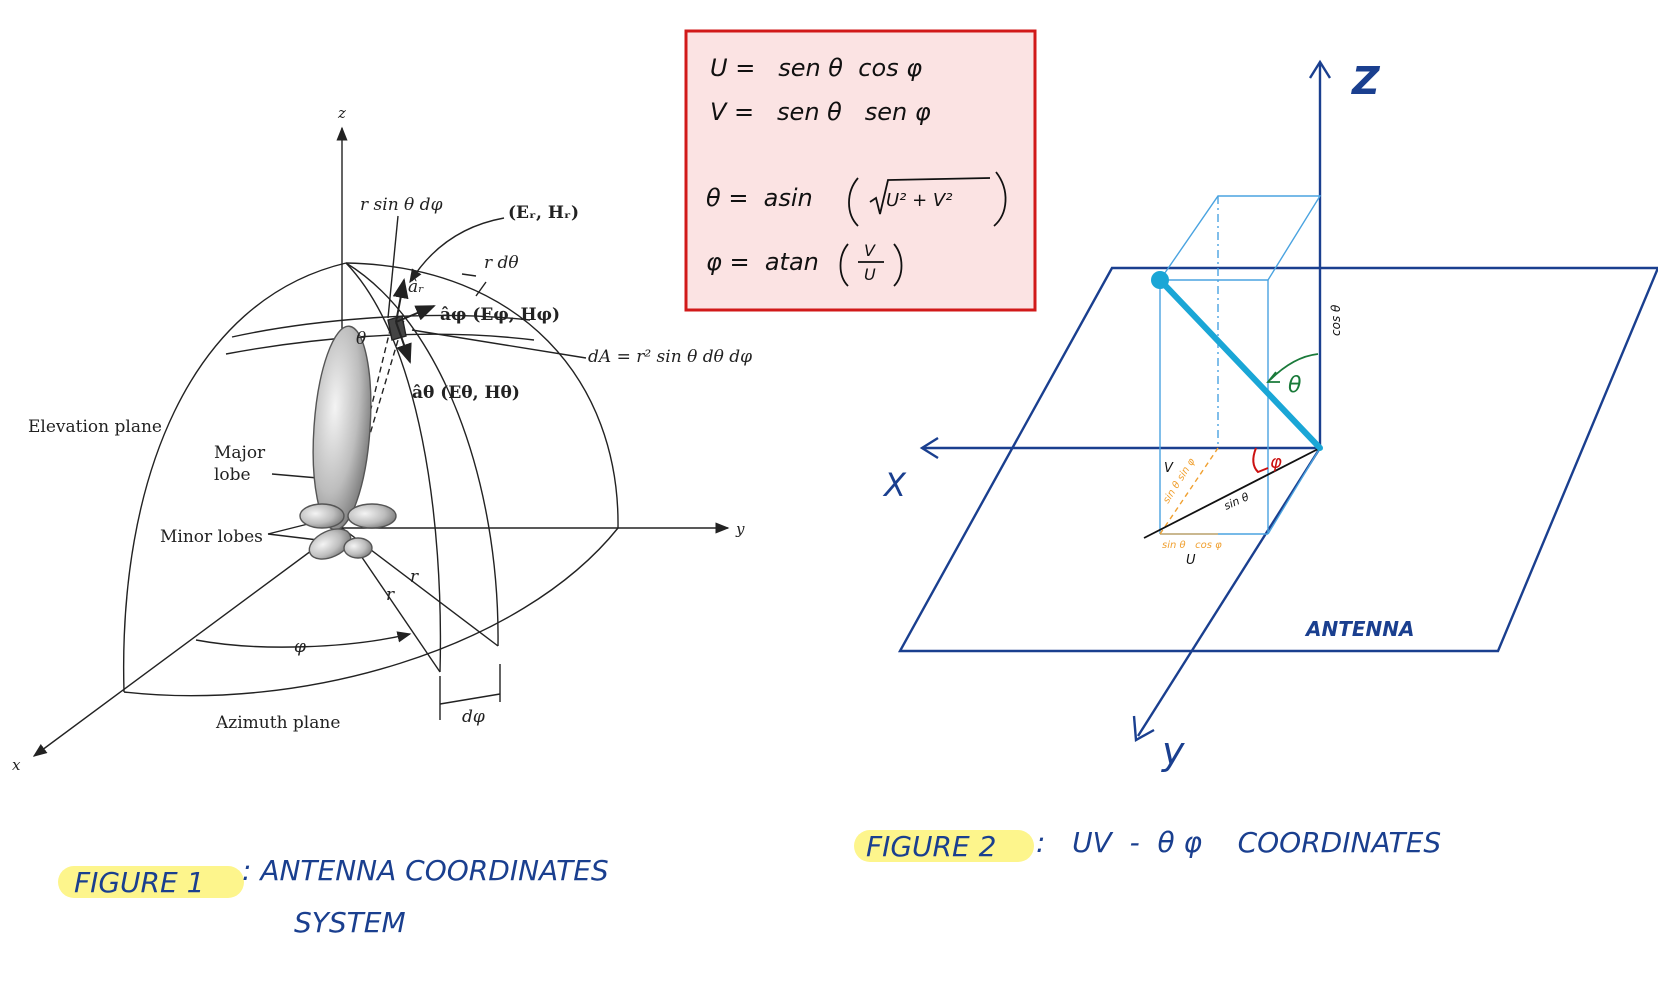  Describe the element at coordinates (232, 475) in the screenshot. I see `fig1-major-lobe-label-2: lobe` at that location.